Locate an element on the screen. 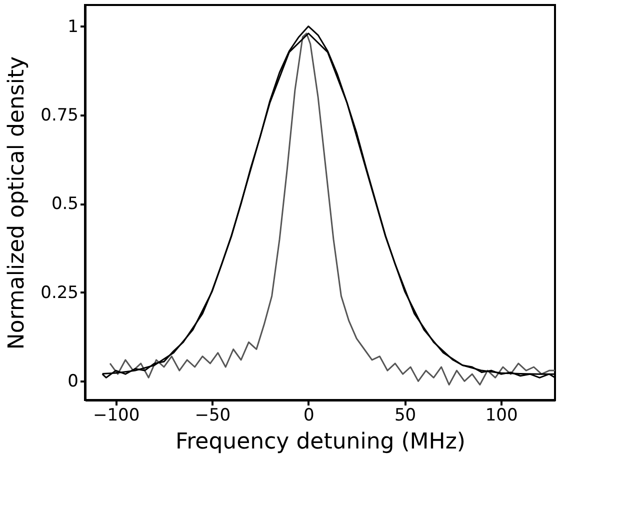 This screenshot has height=518, width=636. x-axis-title: Frequency detuning (MHz) is located at coordinates (321, 442).